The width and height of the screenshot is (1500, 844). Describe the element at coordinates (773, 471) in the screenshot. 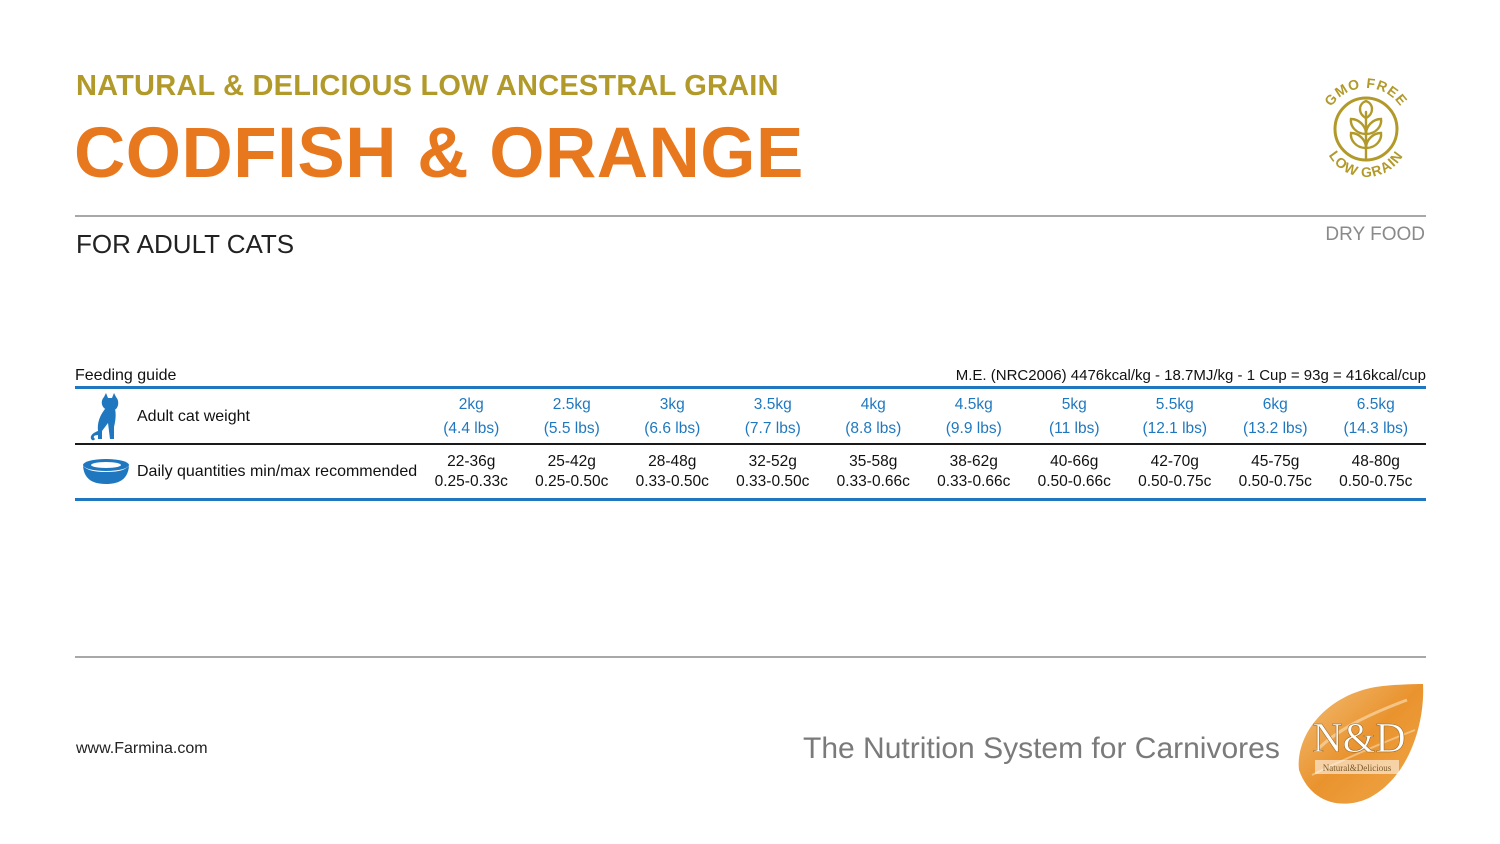

I see `quantity-cell: 32-52g 0.33-0.50c` at that location.